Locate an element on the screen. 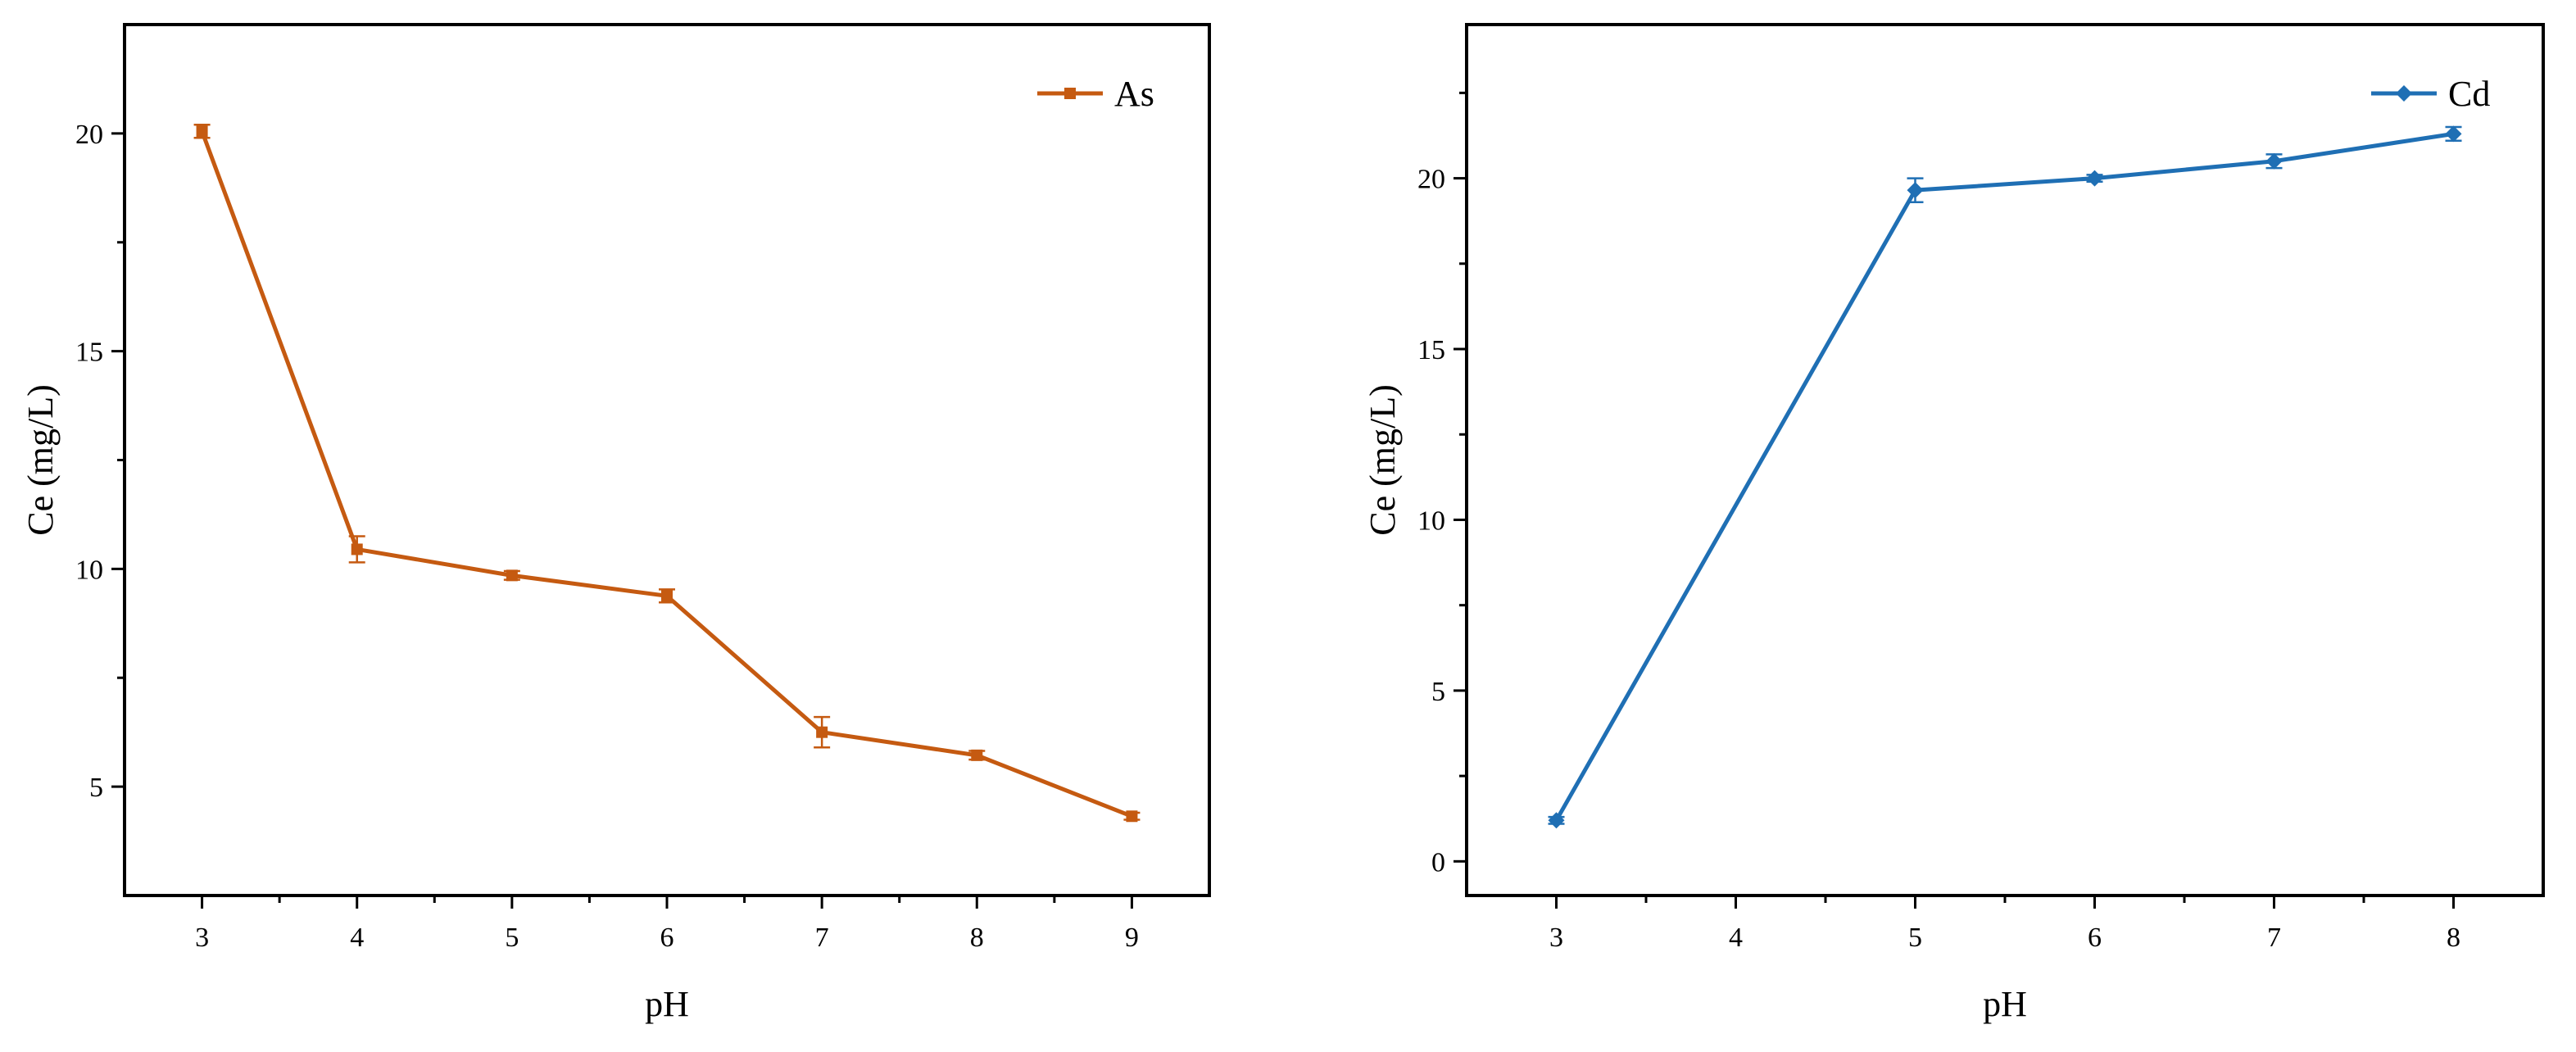 The height and width of the screenshot is (1052, 2576). y-tick-label: 0 is located at coordinates (1438, 862).